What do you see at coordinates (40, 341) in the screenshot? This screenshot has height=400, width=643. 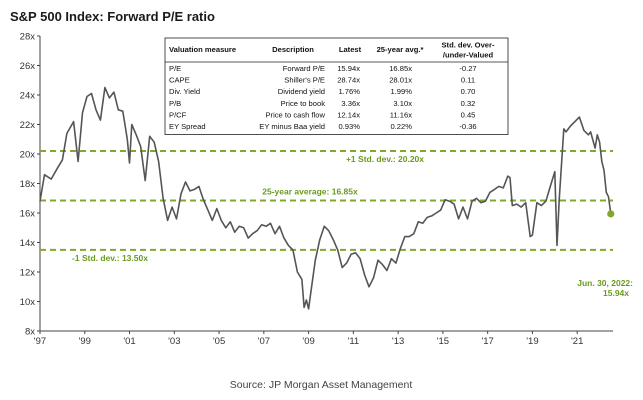 I see `x-tick-label: '97` at bounding box center [40, 341].